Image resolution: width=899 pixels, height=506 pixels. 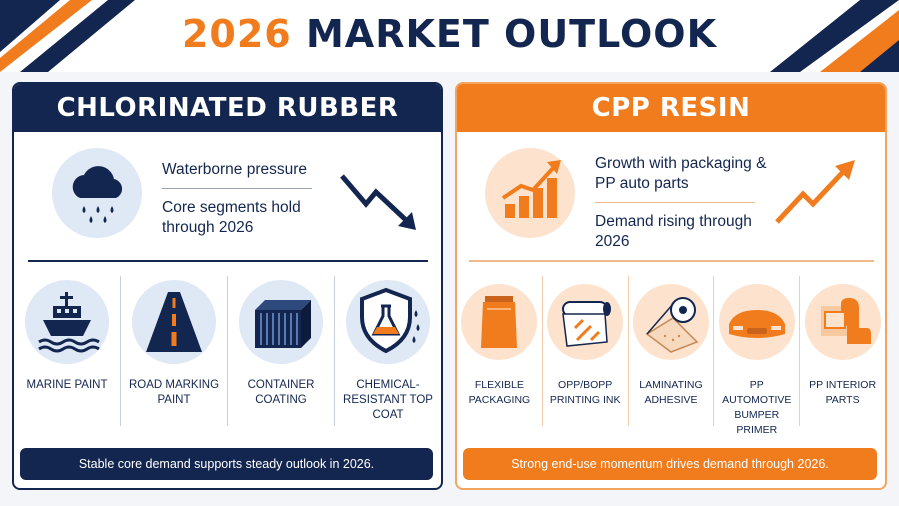 I want to click on list-item: PP AUTOMOTIVE BUMPER PRIMER, so click(x=756, y=356).